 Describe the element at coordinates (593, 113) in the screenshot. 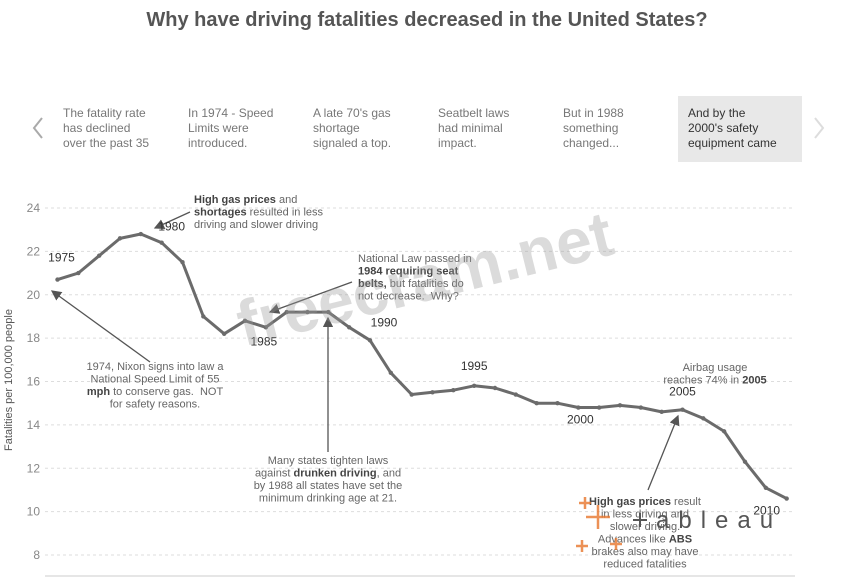

I see `story-point-text: But in 1988` at that location.